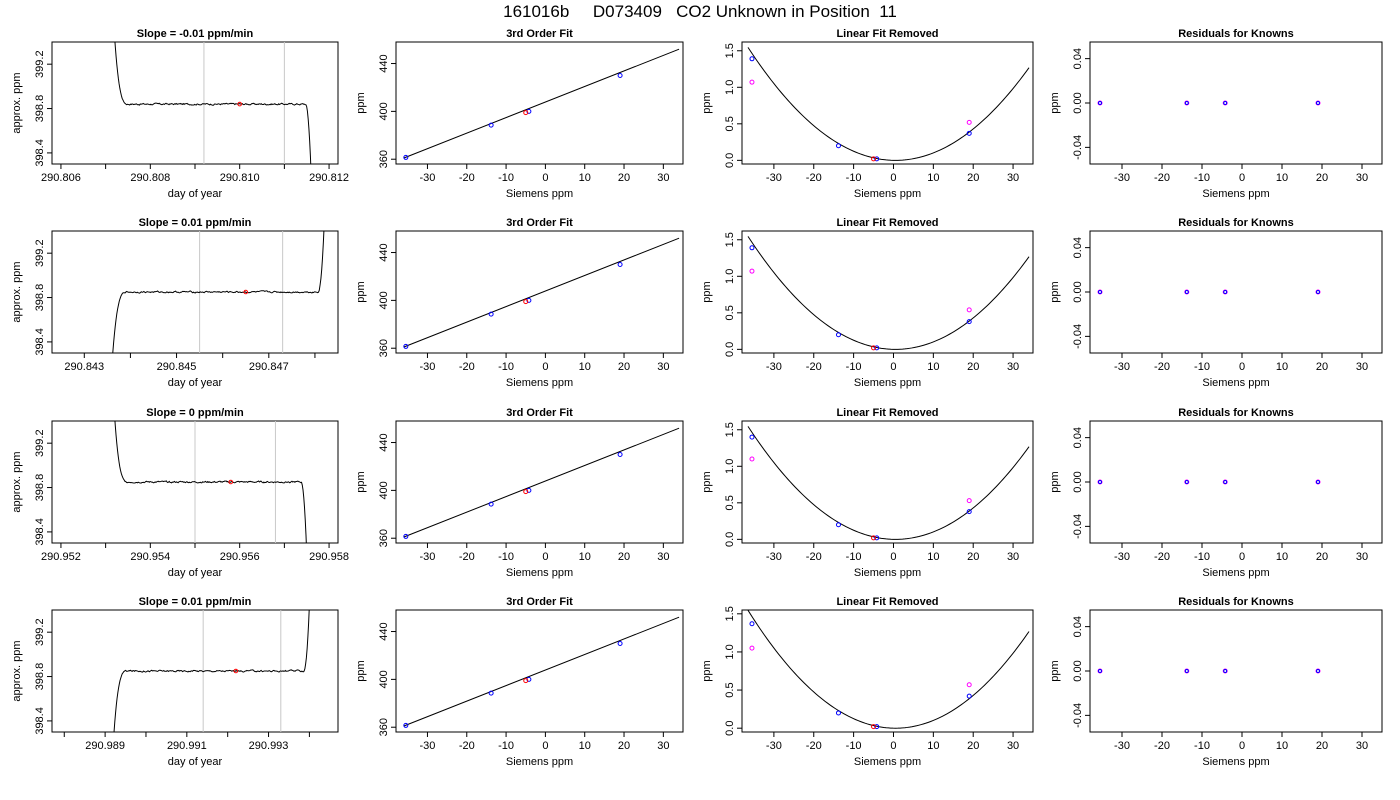  What do you see at coordinates (730, 429) in the screenshot?
I see `y-tick-label: 1.5` at bounding box center [730, 429].